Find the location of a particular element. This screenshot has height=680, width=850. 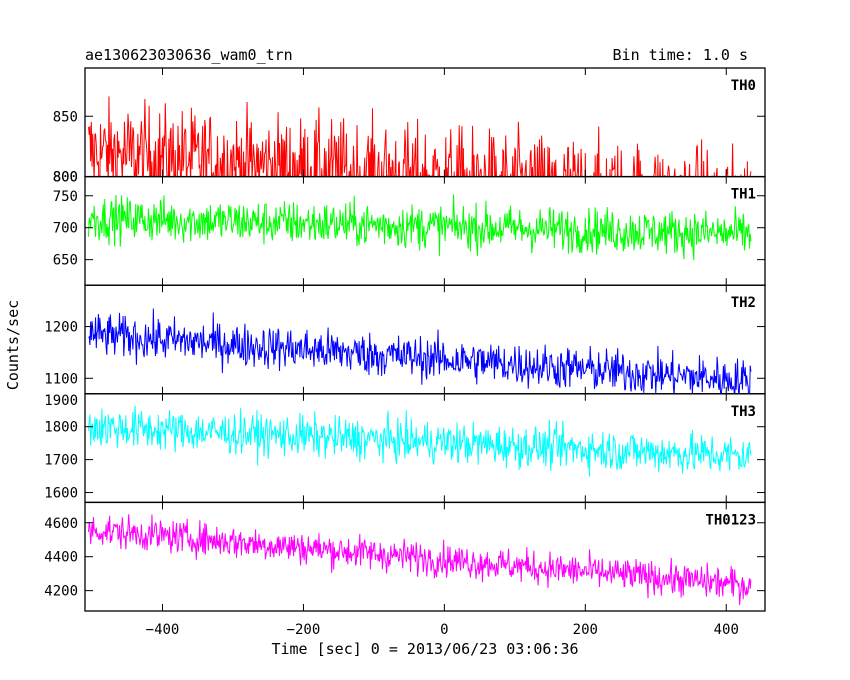

panel-label-th3: TH3 is located at coordinates (743, 412).